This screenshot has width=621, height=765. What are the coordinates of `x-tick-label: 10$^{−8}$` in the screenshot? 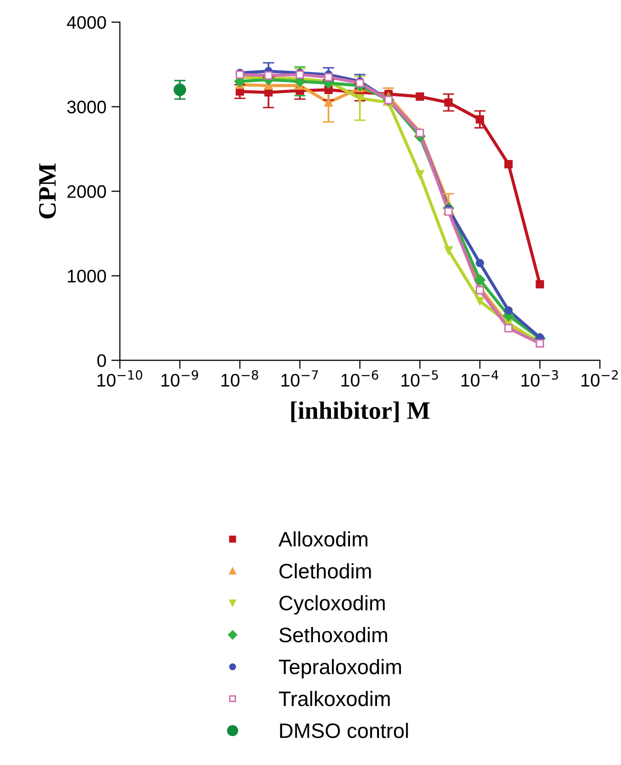 It's located at (239, 378).